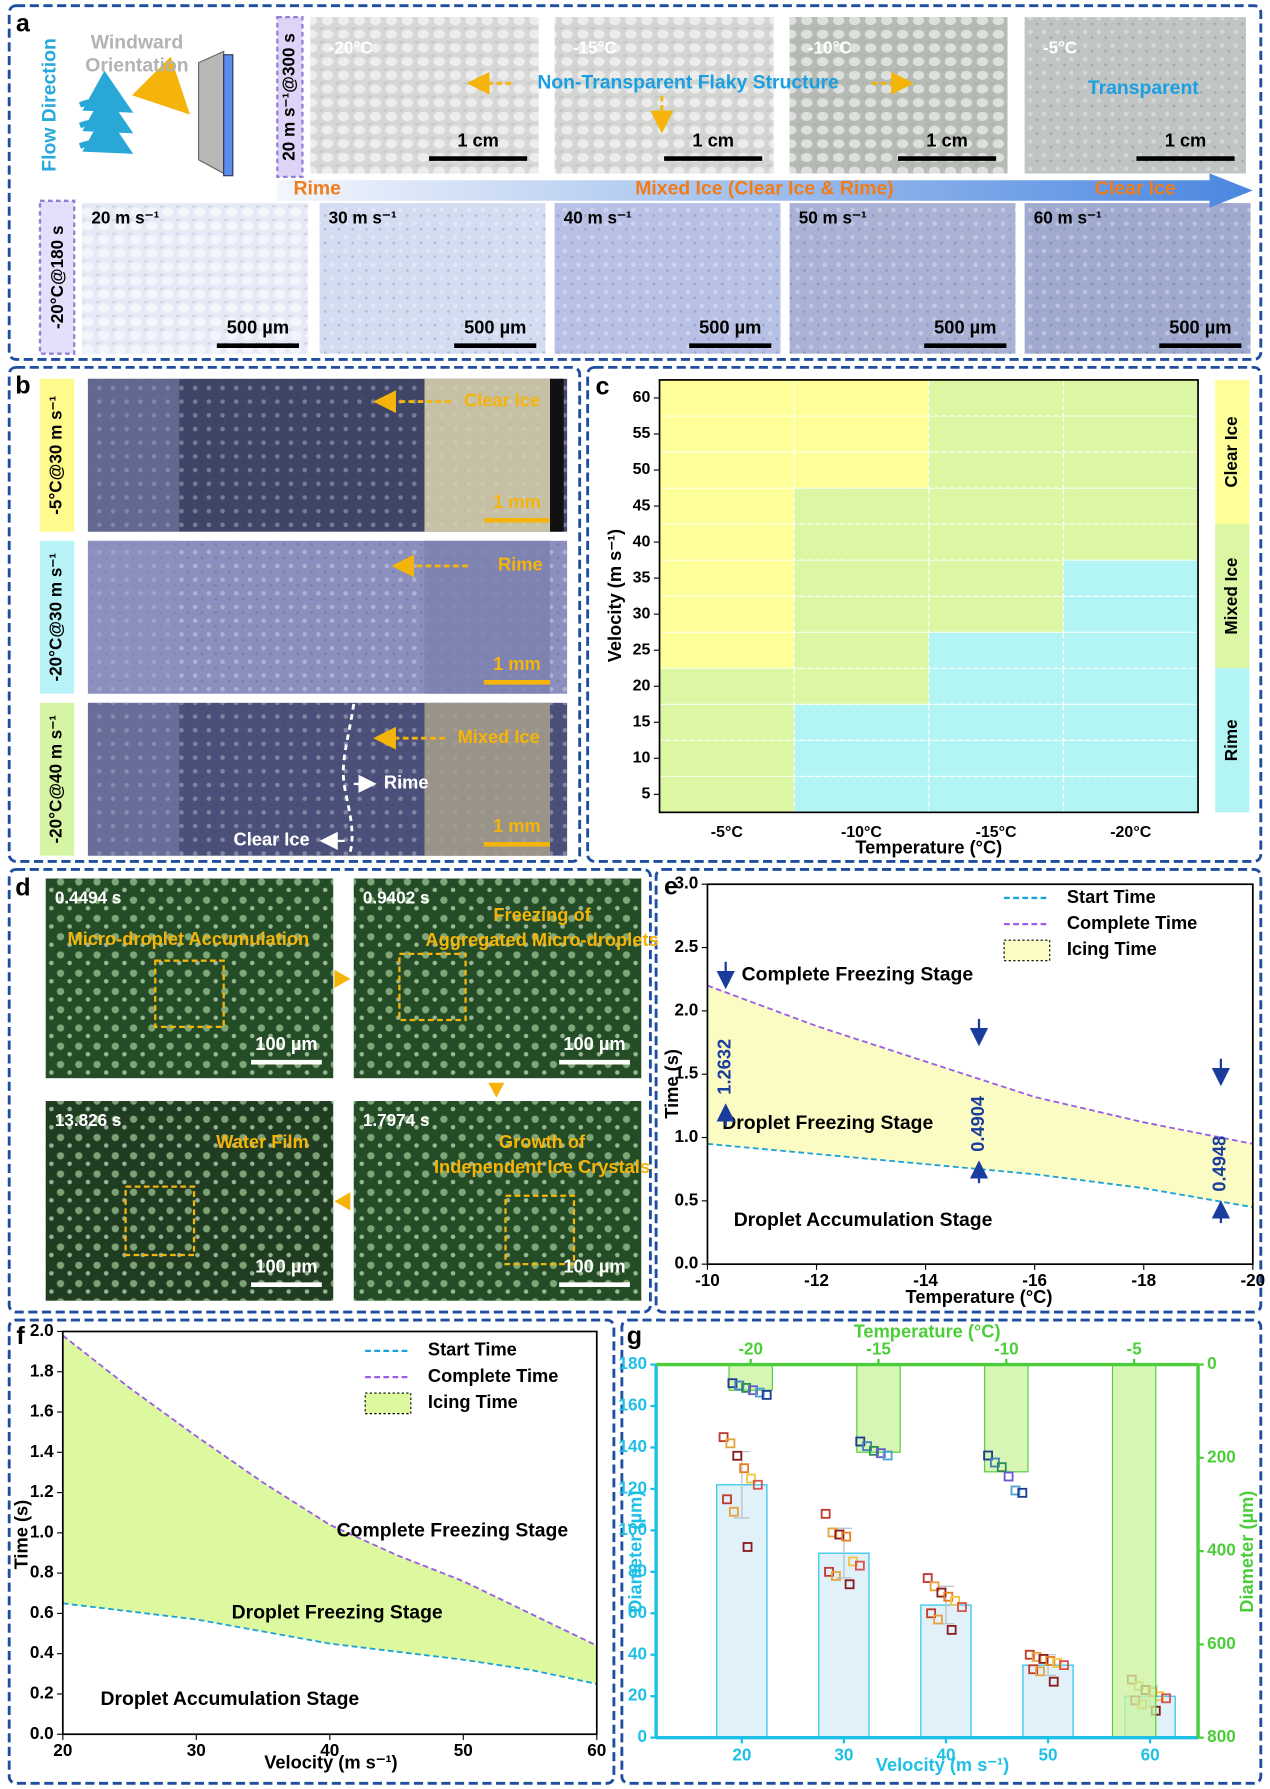 The image size is (1270, 1789). What do you see at coordinates (453, 1530) in the screenshot?
I see `stage-label: Complete Freezing Stage` at bounding box center [453, 1530].